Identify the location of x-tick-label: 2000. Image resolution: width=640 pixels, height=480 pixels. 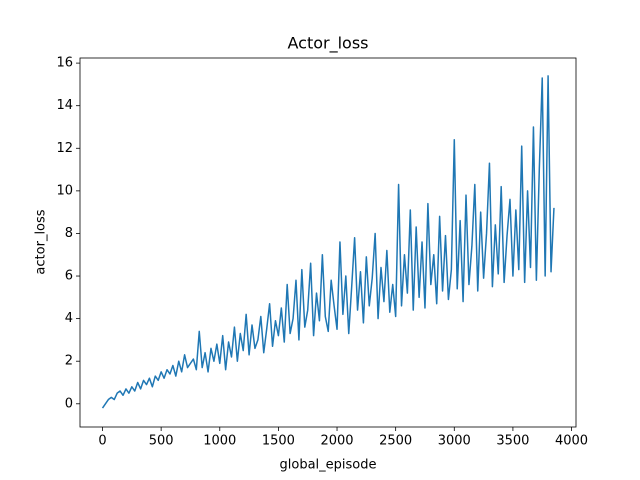
(336, 441).